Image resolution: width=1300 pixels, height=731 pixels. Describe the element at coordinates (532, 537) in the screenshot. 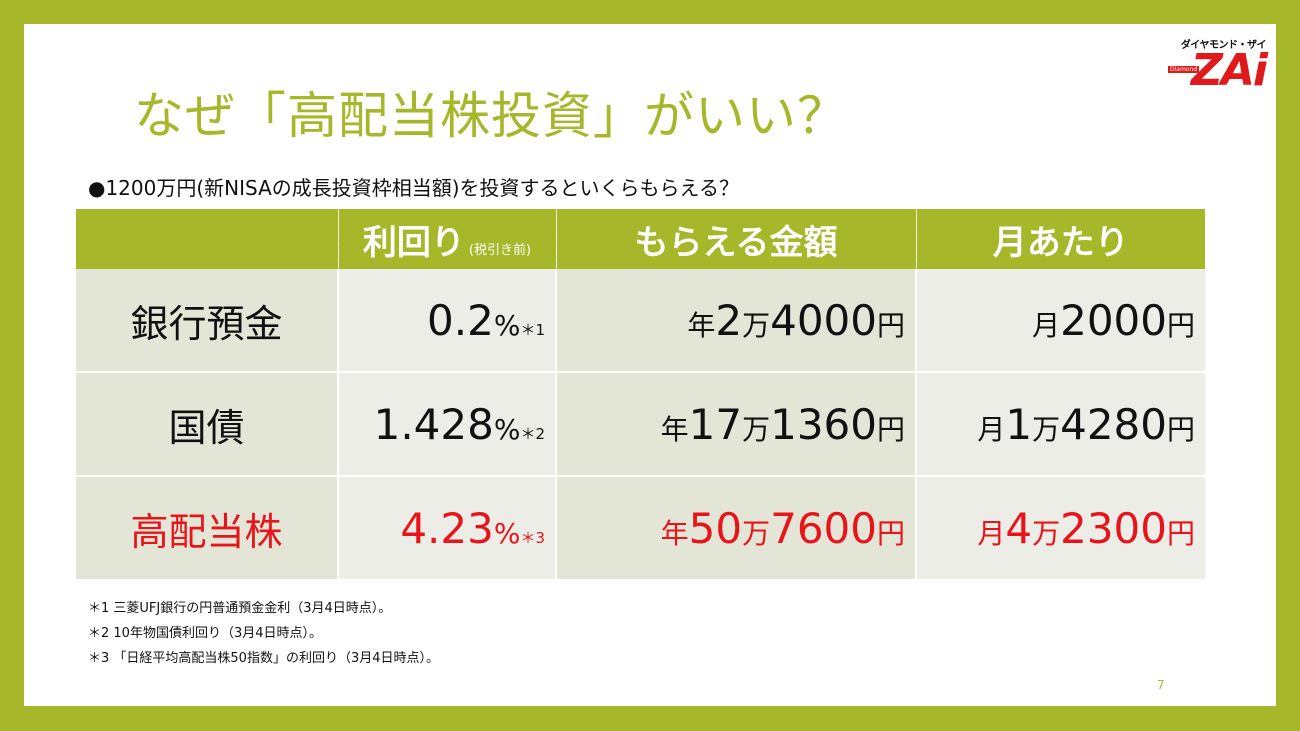

I see `rate-note: ＊3` at that location.